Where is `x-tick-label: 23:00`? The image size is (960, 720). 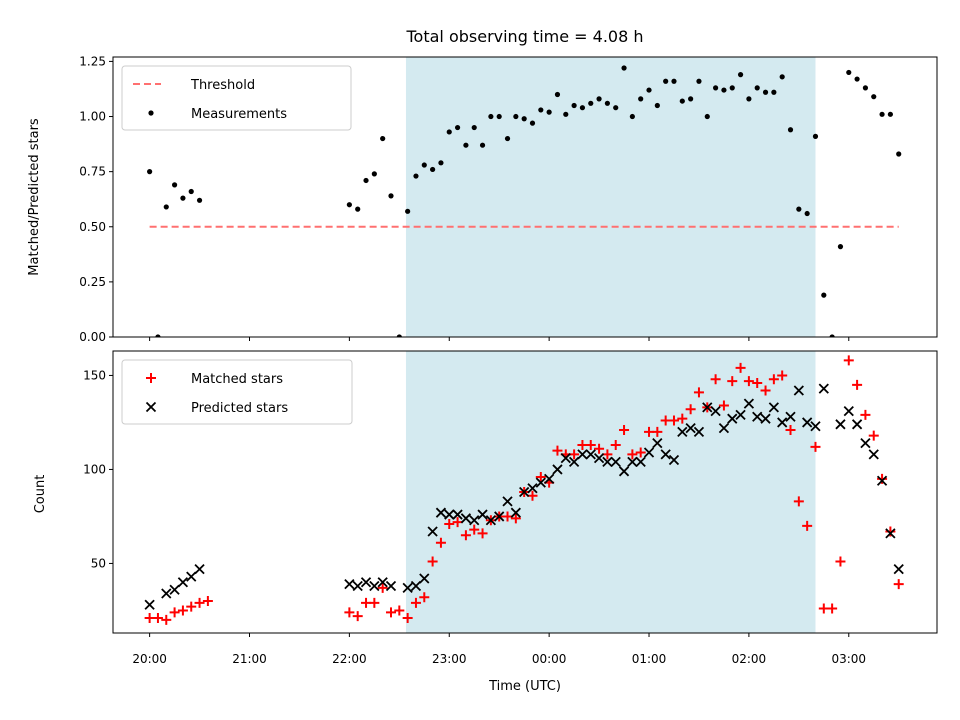
x-tick-label: 23:00 is located at coordinates (449, 659).